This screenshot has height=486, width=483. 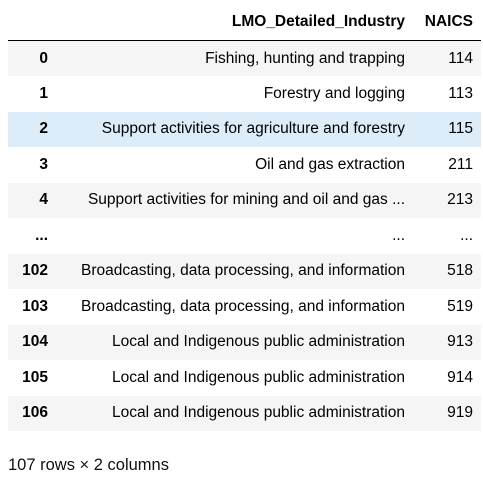 What do you see at coordinates (460, 58) in the screenshot?
I see `naics-cell: 114` at bounding box center [460, 58].